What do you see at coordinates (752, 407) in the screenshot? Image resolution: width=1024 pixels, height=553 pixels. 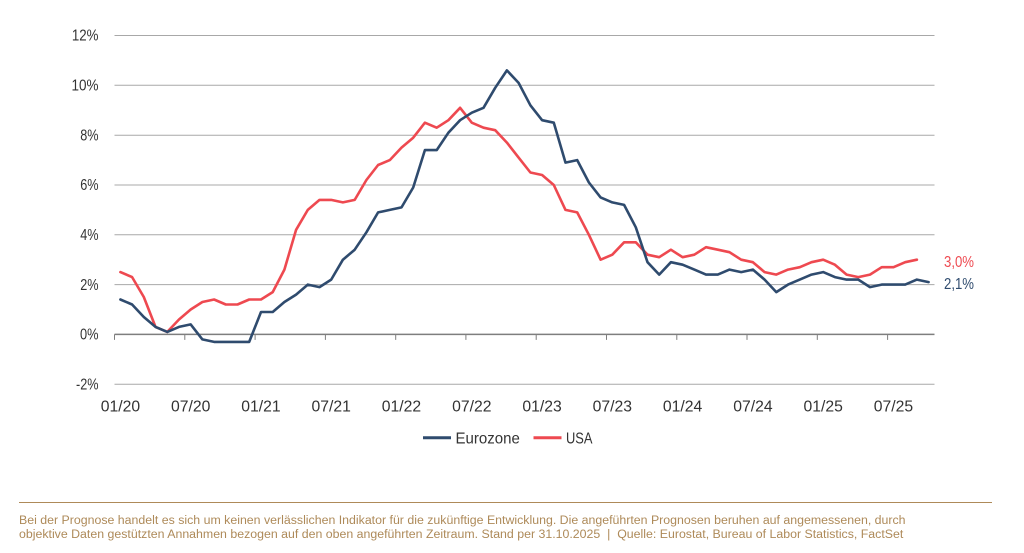 I see `svg-text: 07/24` at bounding box center [752, 407].